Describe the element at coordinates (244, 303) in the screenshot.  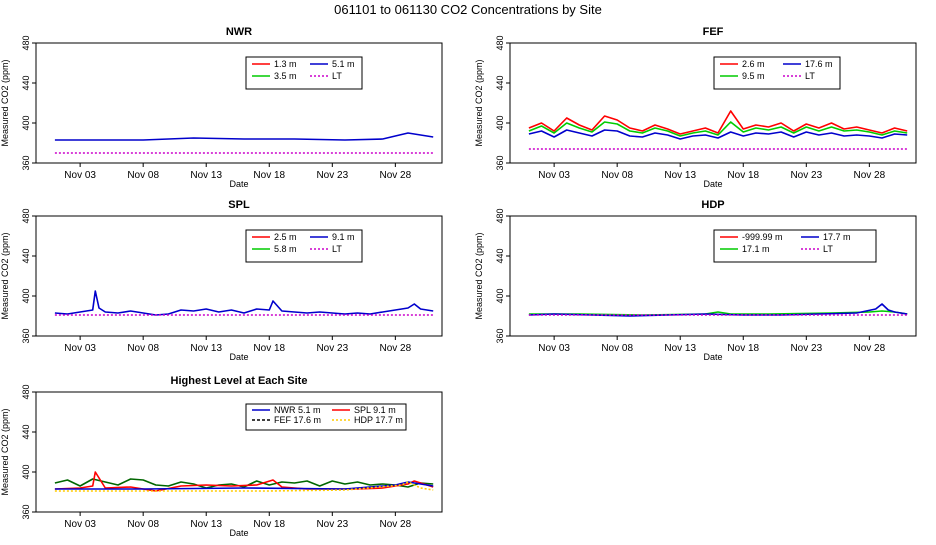
I see `series-line-9-1-m` at that location.